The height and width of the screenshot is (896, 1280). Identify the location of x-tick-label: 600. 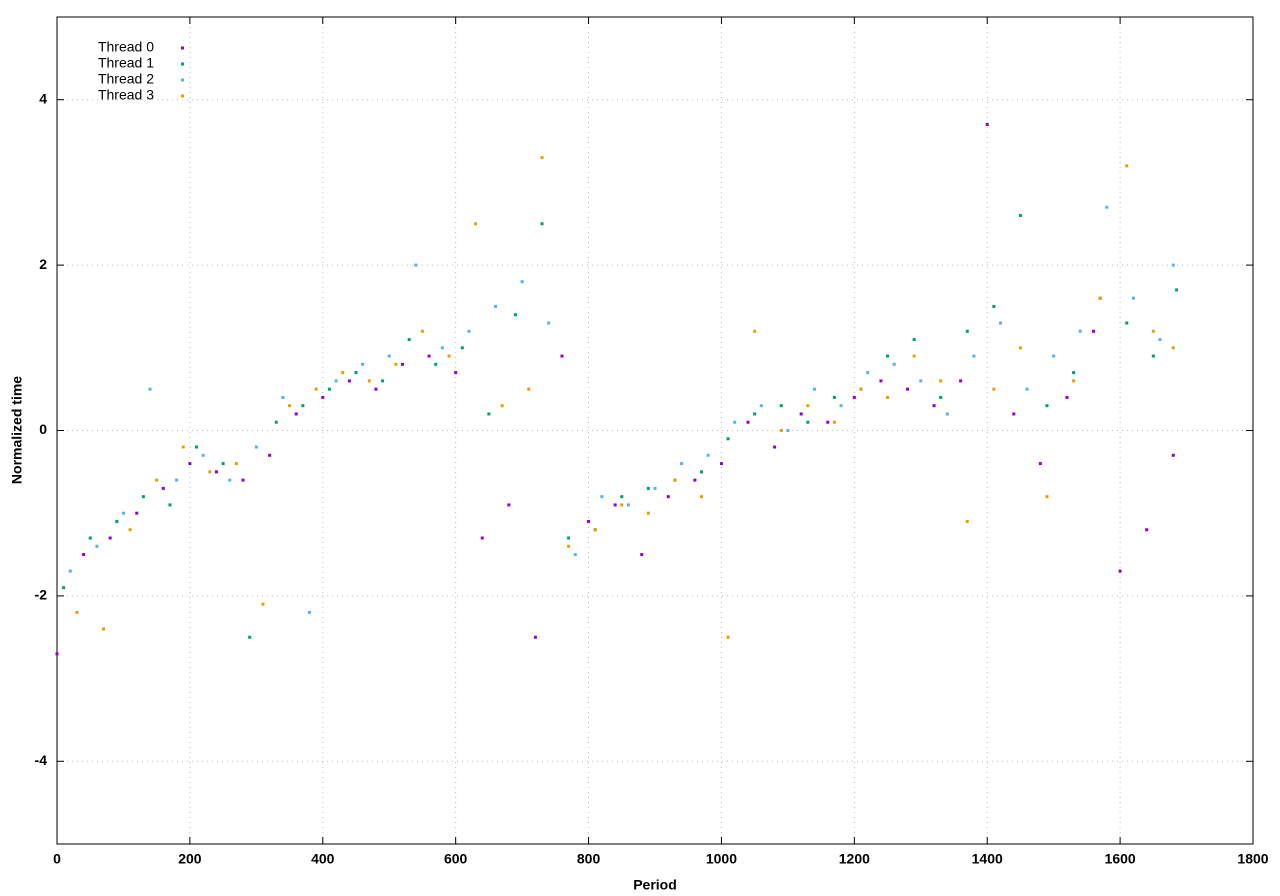
(456, 859).